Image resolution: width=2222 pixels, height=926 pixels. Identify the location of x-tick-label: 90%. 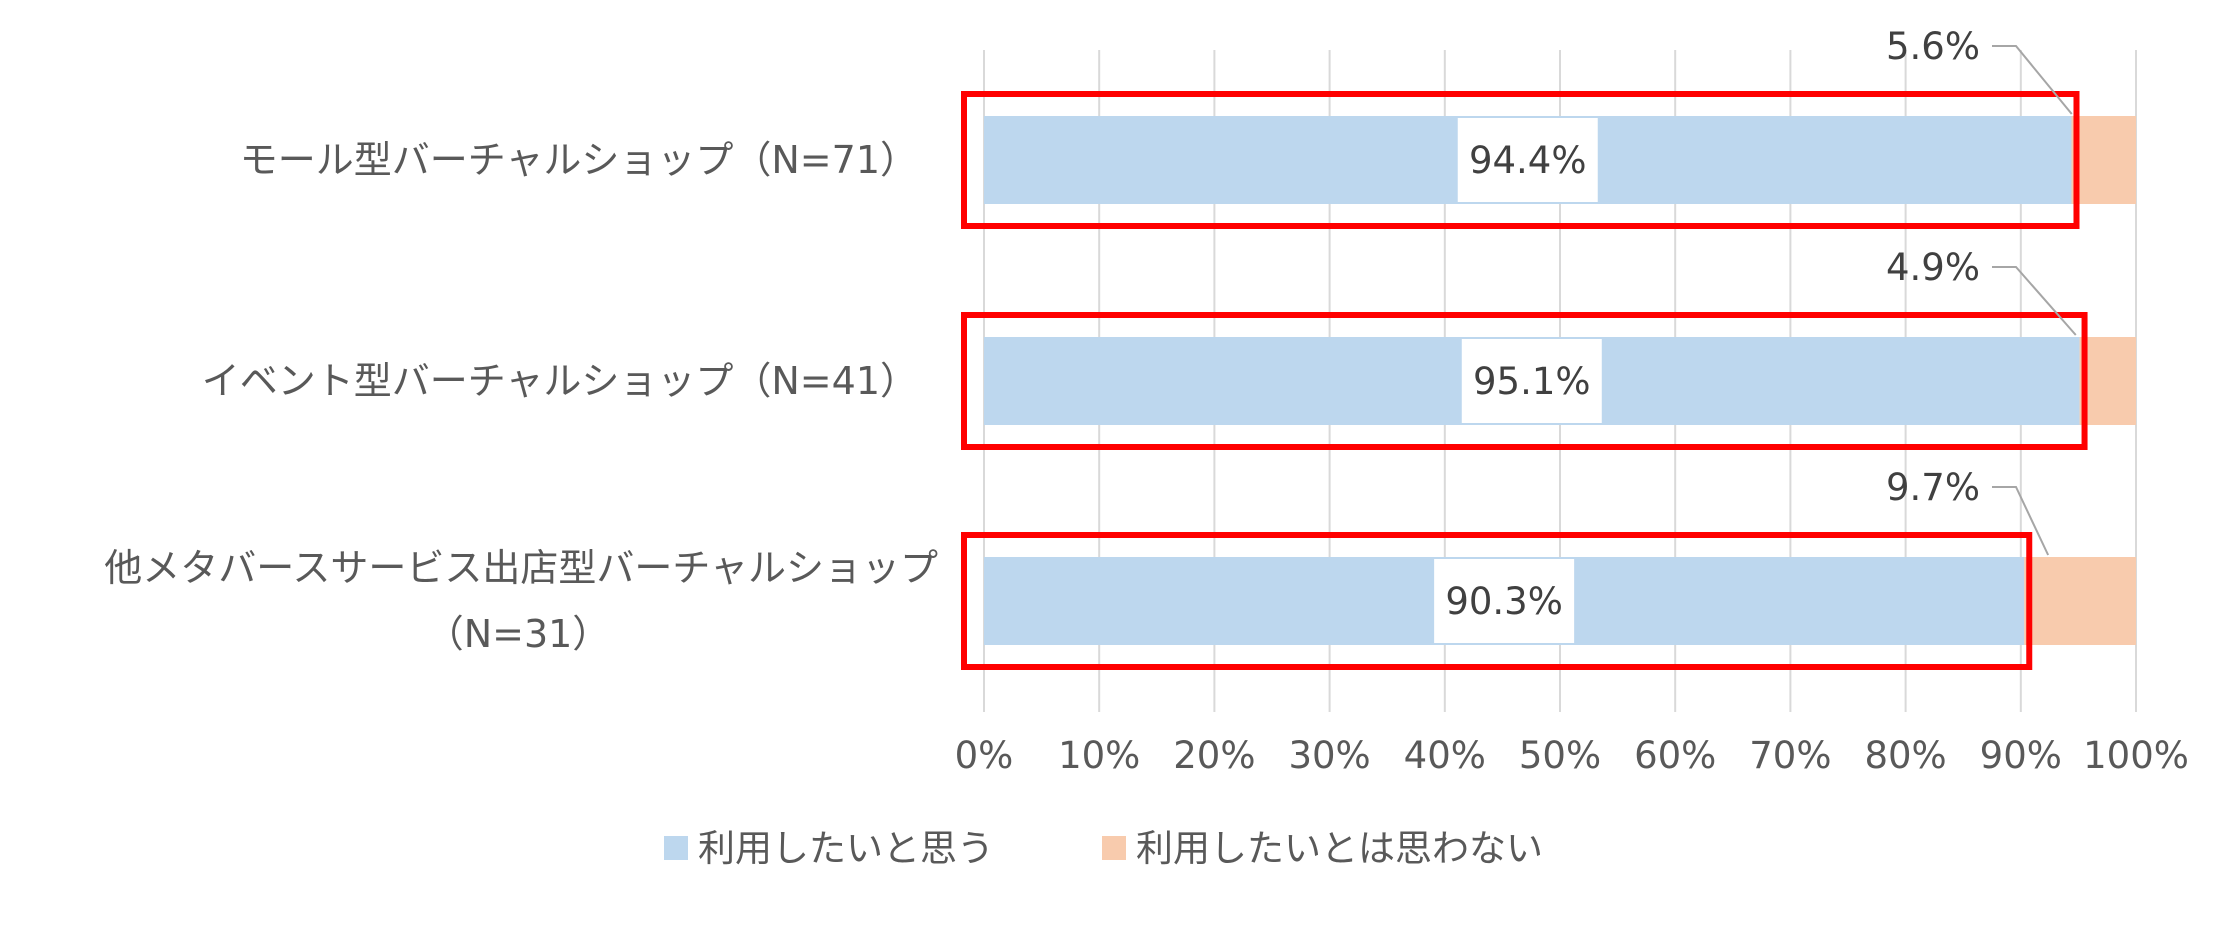
(2021, 755).